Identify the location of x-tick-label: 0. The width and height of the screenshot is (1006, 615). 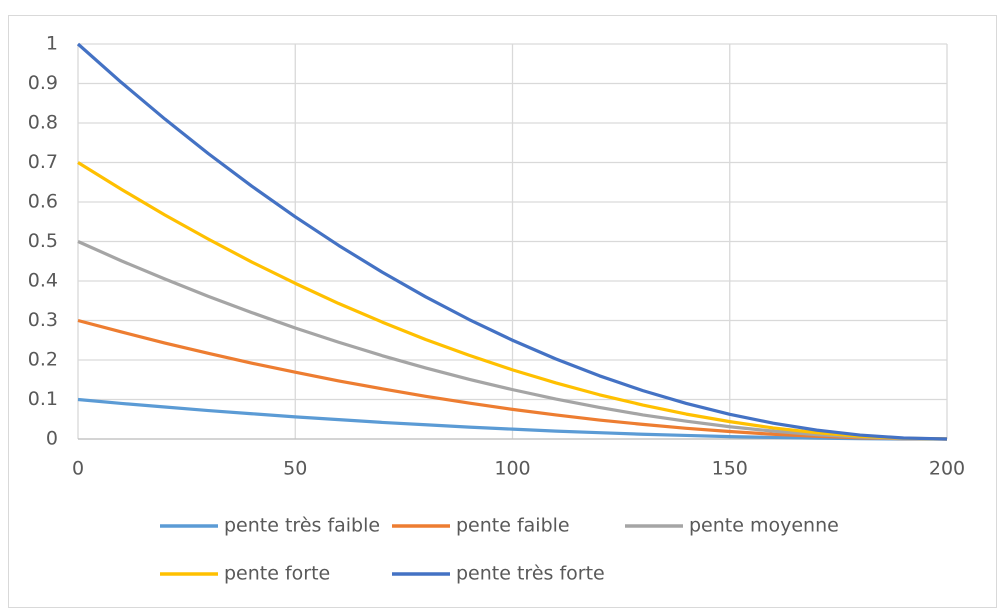
(78, 469).